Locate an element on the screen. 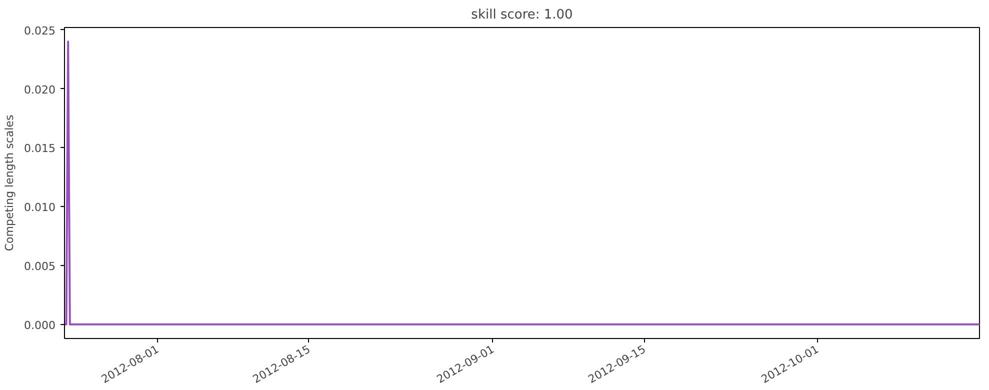 The width and height of the screenshot is (989, 390). y-axis-title: Competing length scales is located at coordinates (9, 183).